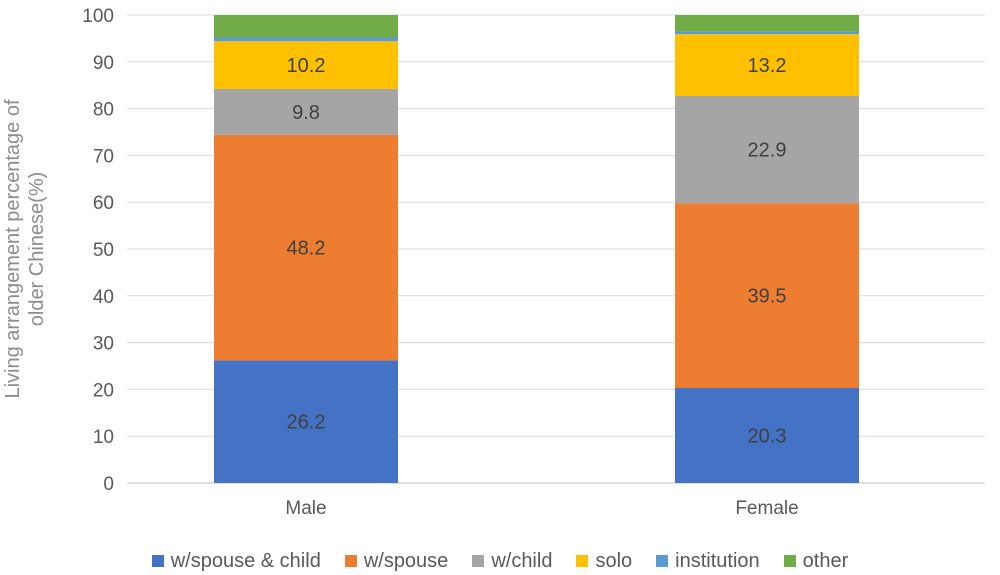 The height and width of the screenshot is (575, 1000). Describe the element at coordinates (98, 16) in the screenshot. I see `y-tick-label: 100` at that location.